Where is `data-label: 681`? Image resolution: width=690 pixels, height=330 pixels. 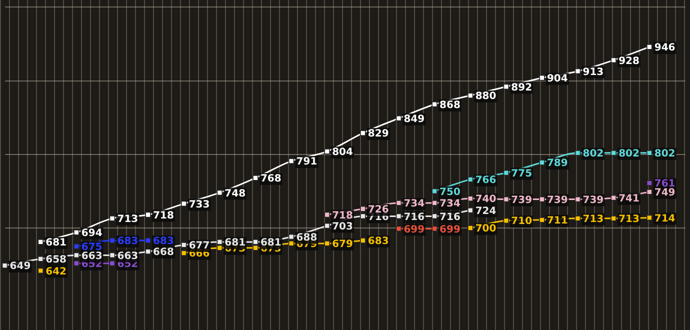 data-label: 681 is located at coordinates (56, 243).